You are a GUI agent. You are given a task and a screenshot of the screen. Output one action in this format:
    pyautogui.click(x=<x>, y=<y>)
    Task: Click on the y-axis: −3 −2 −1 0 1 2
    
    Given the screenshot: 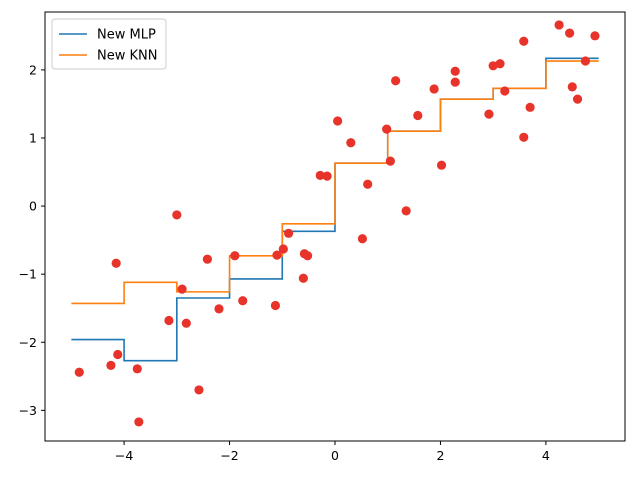 What is the action you would take?
    pyautogui.click(x=32, y=240)
    